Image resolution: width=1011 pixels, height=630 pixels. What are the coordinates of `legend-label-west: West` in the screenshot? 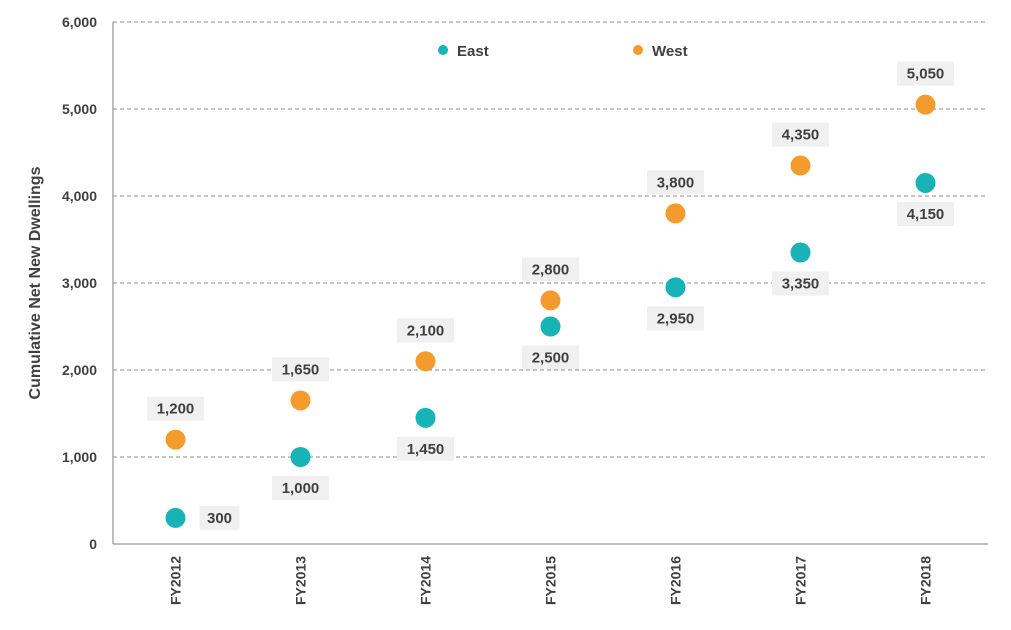 It's located at (670, 51).